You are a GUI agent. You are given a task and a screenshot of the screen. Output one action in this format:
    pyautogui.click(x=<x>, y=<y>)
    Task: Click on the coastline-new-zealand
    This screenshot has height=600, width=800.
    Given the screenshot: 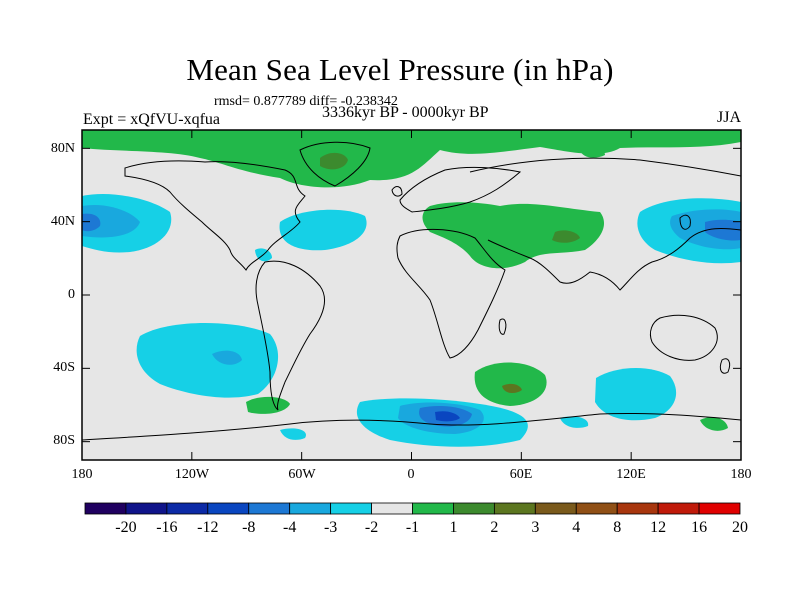 What is the action you would take?
    pyautogui.click(x=725, y=366)
    